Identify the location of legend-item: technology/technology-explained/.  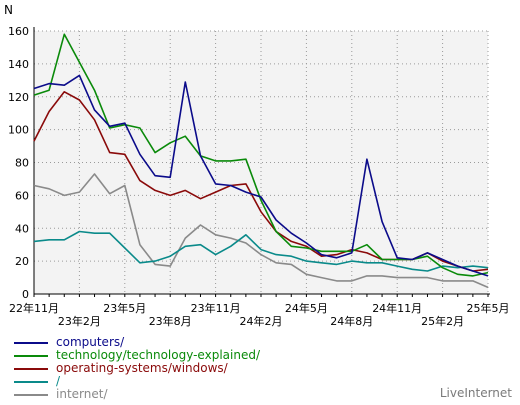
(137, 355).